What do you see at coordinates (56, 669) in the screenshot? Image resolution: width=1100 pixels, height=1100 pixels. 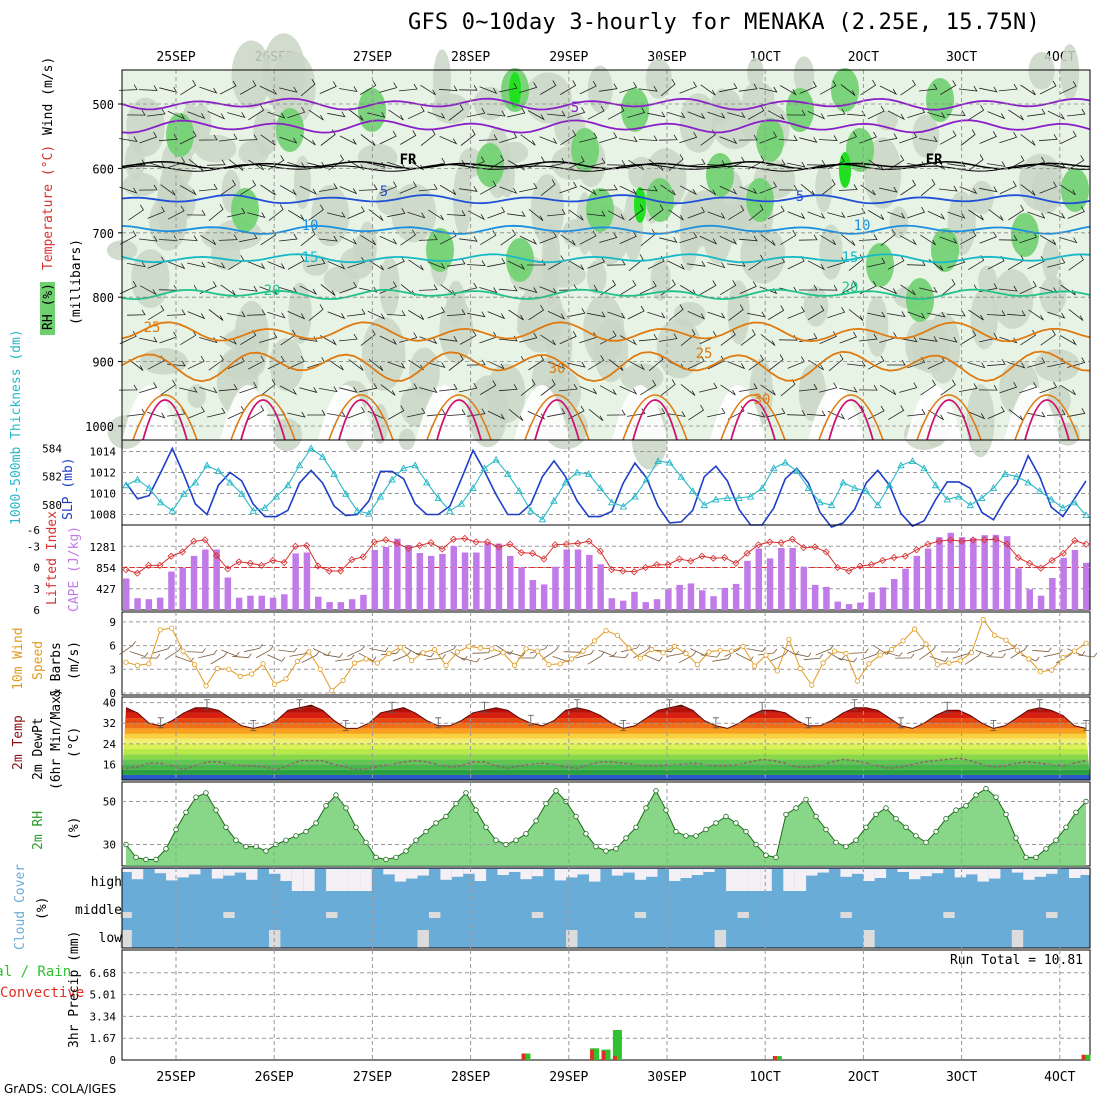 I see `wind10-axis-label-3: & Barbs` at bounding box center [56, 669].